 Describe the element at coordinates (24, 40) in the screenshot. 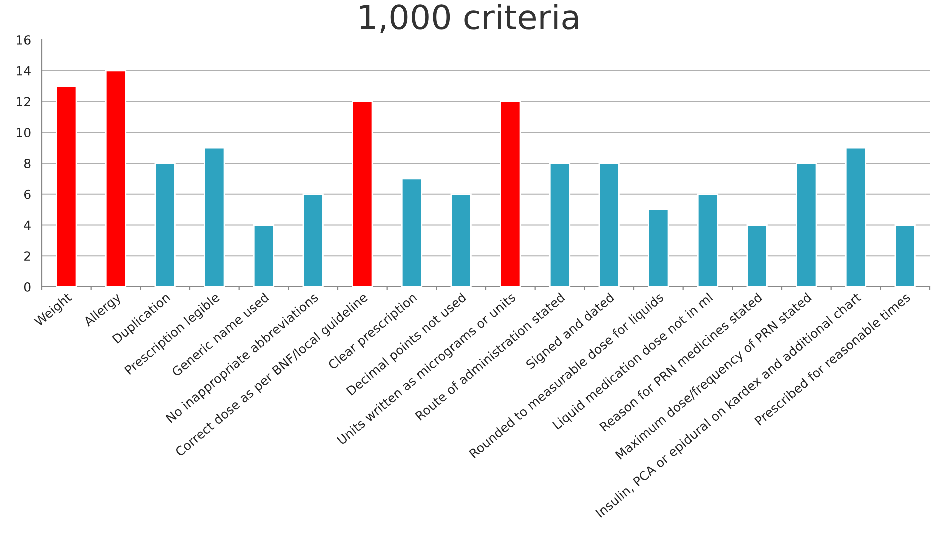

I see `y-tick-label: 16` at that location.